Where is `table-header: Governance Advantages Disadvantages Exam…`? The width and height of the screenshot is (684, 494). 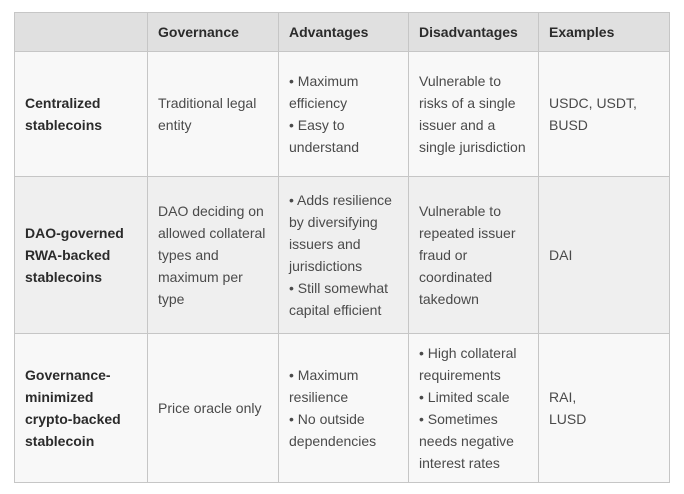 table-header: Governance Advantages Disadvantages Exam… is located at coordinates (342, 32).